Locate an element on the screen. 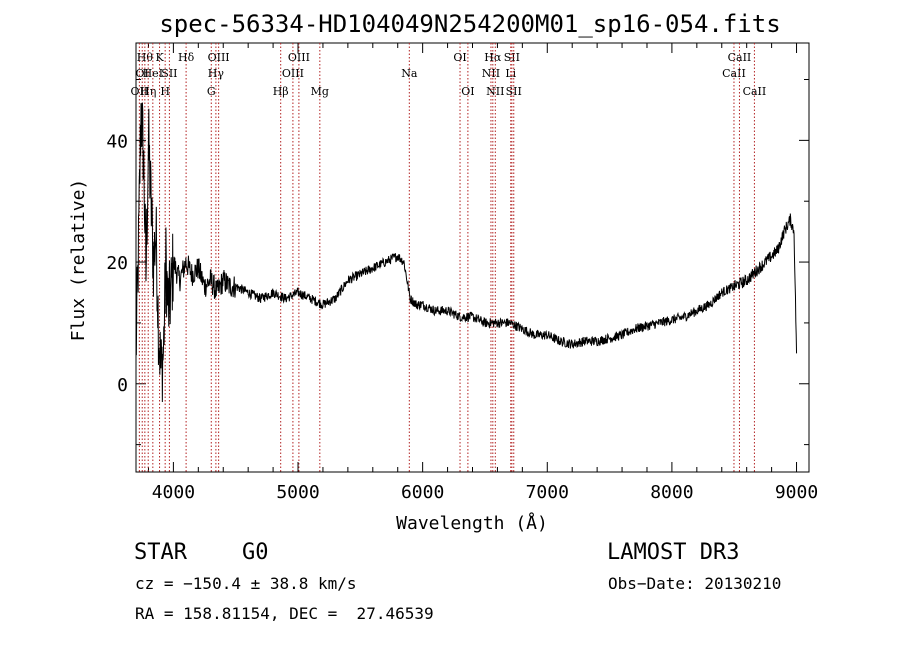 This screenshot has width=900, height=649. line-marker-label: G is located at coordinates (211, 91).